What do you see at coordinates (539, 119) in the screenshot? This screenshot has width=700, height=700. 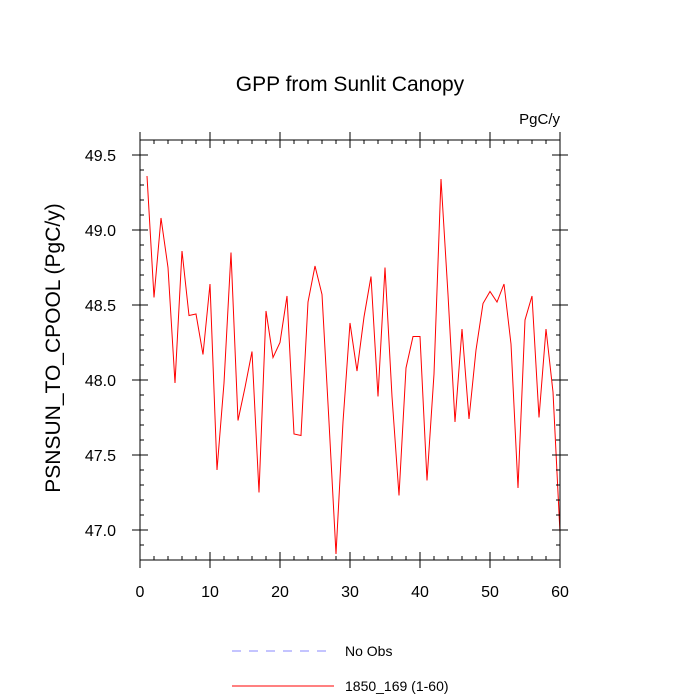 I see `units-label: PgC/y` at bounding box center [539, 119].